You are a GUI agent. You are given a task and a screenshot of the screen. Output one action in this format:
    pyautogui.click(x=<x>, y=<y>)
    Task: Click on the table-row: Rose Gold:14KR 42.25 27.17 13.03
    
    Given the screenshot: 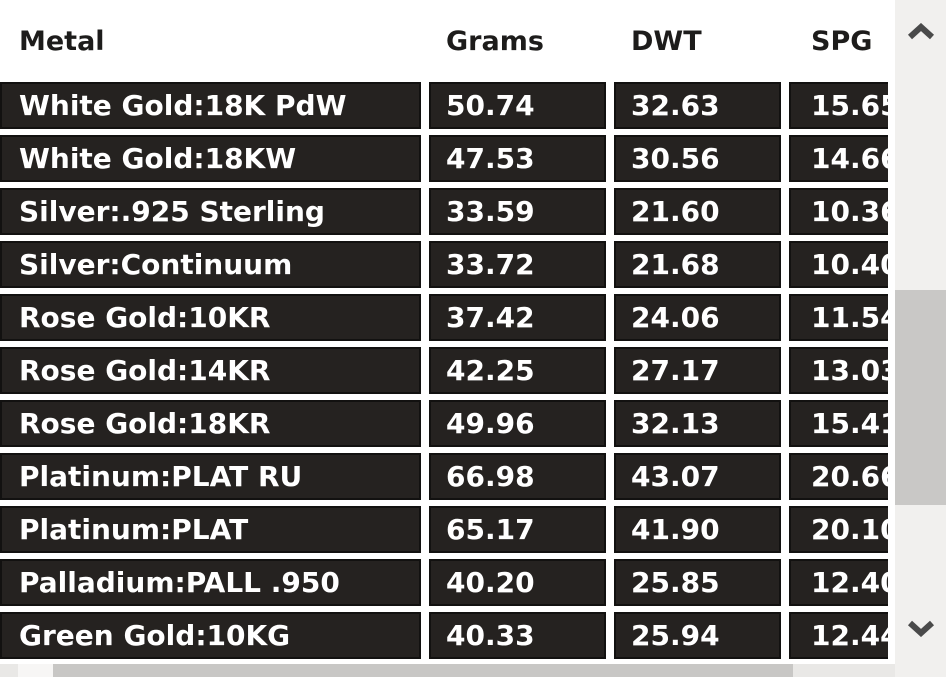 What is the action you would take?
    pyautogui.click(x=444, y=370)
    